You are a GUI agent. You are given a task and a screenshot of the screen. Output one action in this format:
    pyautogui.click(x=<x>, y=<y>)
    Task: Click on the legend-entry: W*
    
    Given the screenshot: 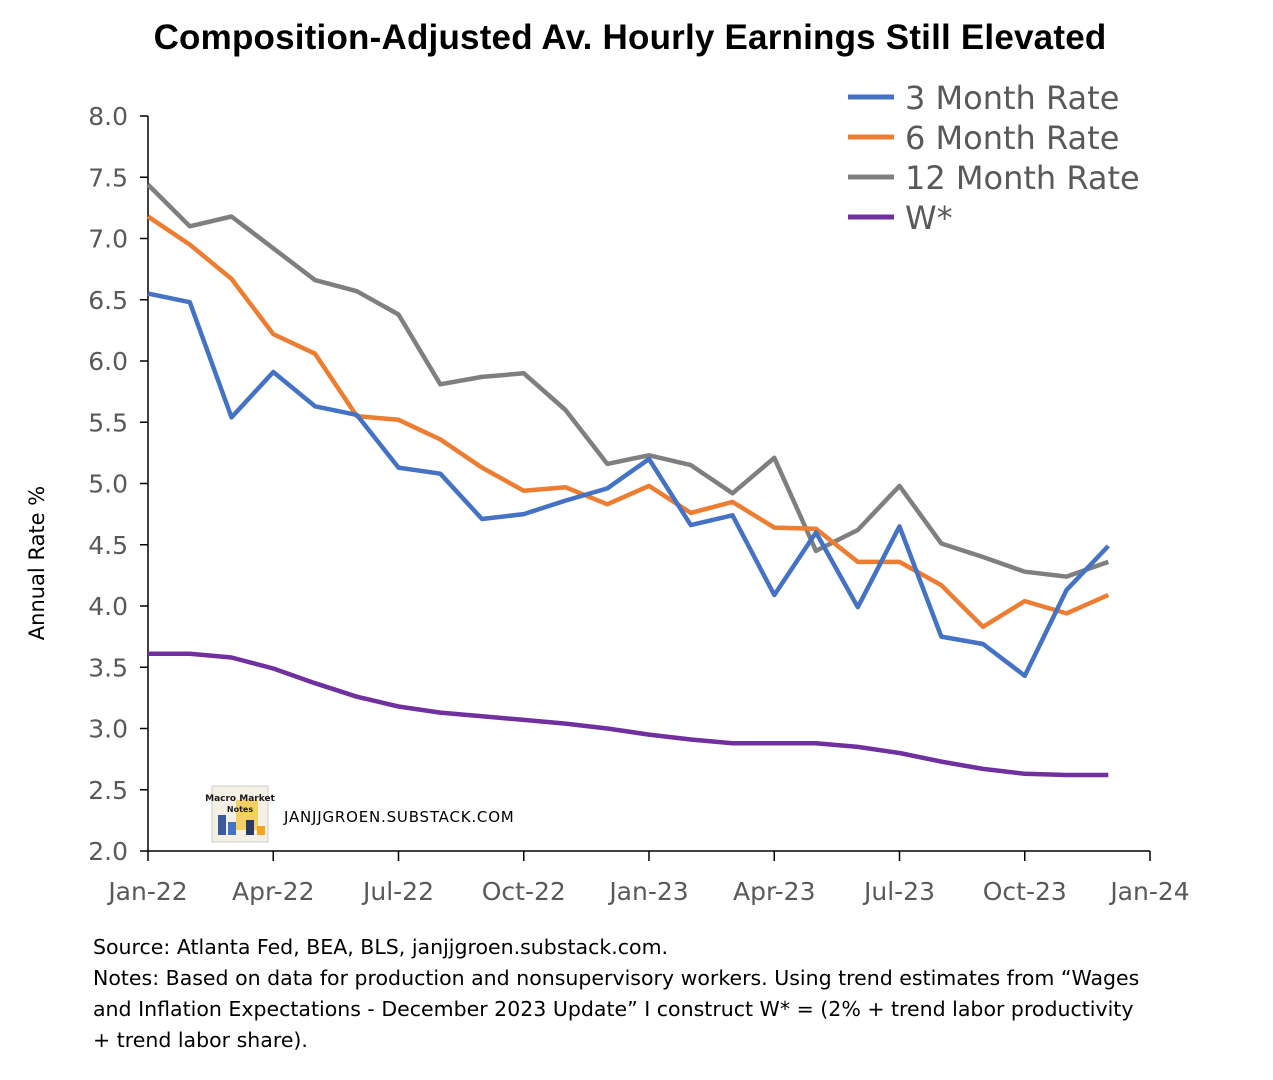 What is the action you would take?
    pyautogui.click(x=900, y=218)
    